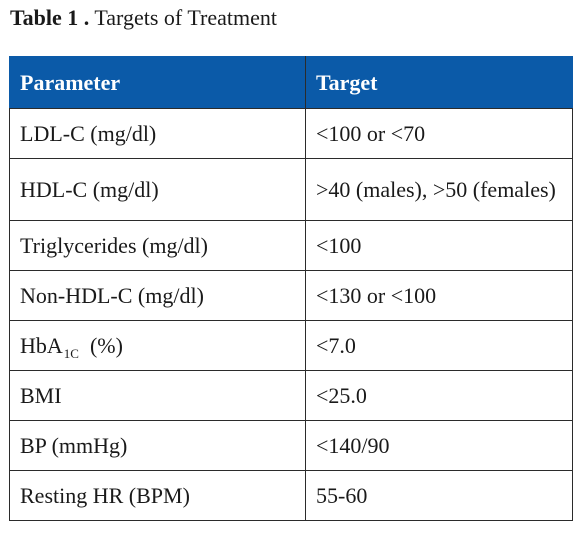 This screenshot has height=550, width=582. Describe the element at coordinates (50, 17) in the screenshot. I see `caption-label: Table 1 .` at that location.